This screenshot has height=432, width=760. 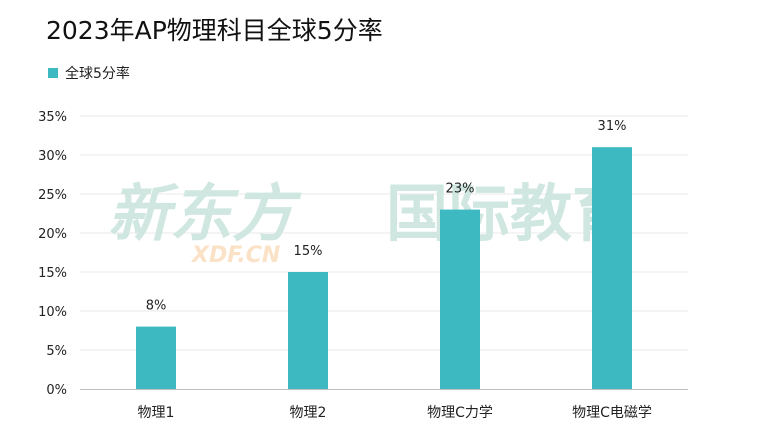 What do you see at coordinates (52, 234) in the screenshot?
I see `y-tick-label: 20%` at bounding box center [52, 234].